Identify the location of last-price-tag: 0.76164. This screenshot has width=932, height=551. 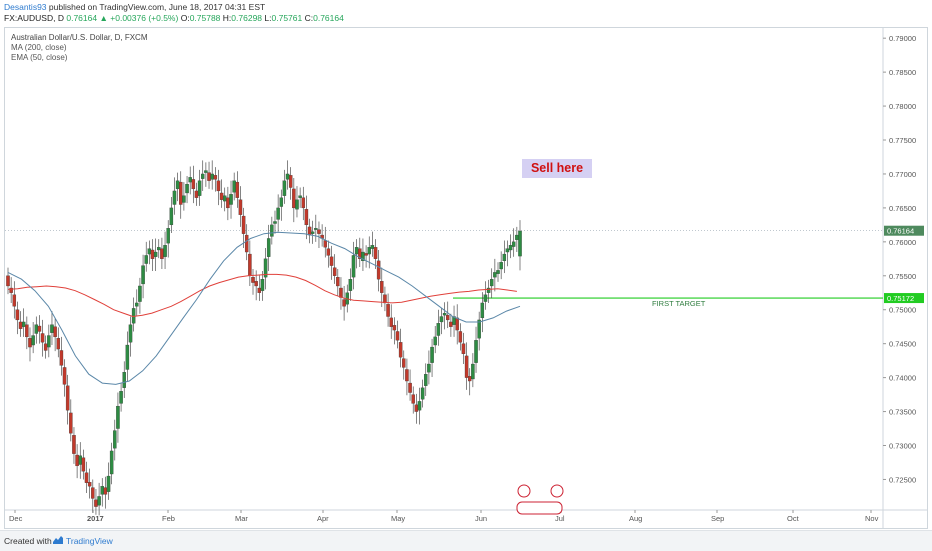
(900, 231).